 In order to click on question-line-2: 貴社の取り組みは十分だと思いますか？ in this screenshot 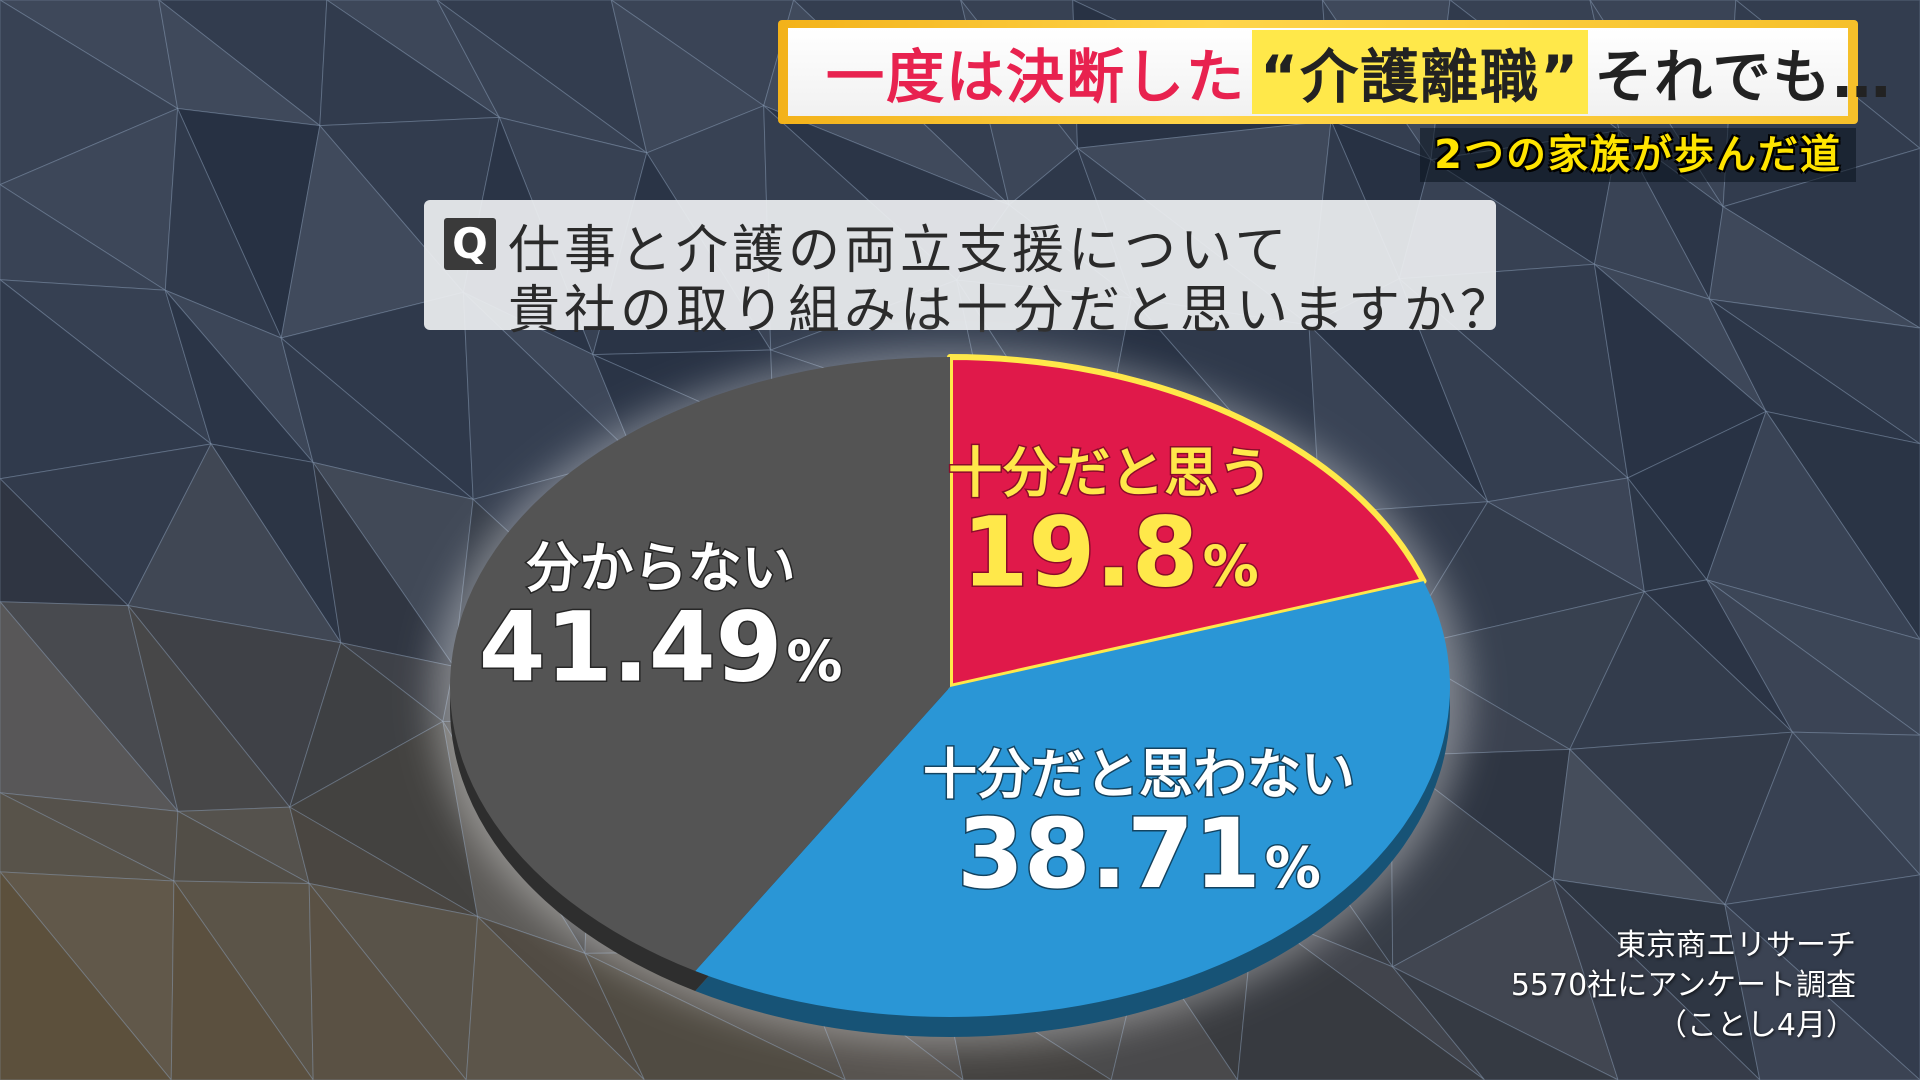, I will do `click(1012, 311)`.